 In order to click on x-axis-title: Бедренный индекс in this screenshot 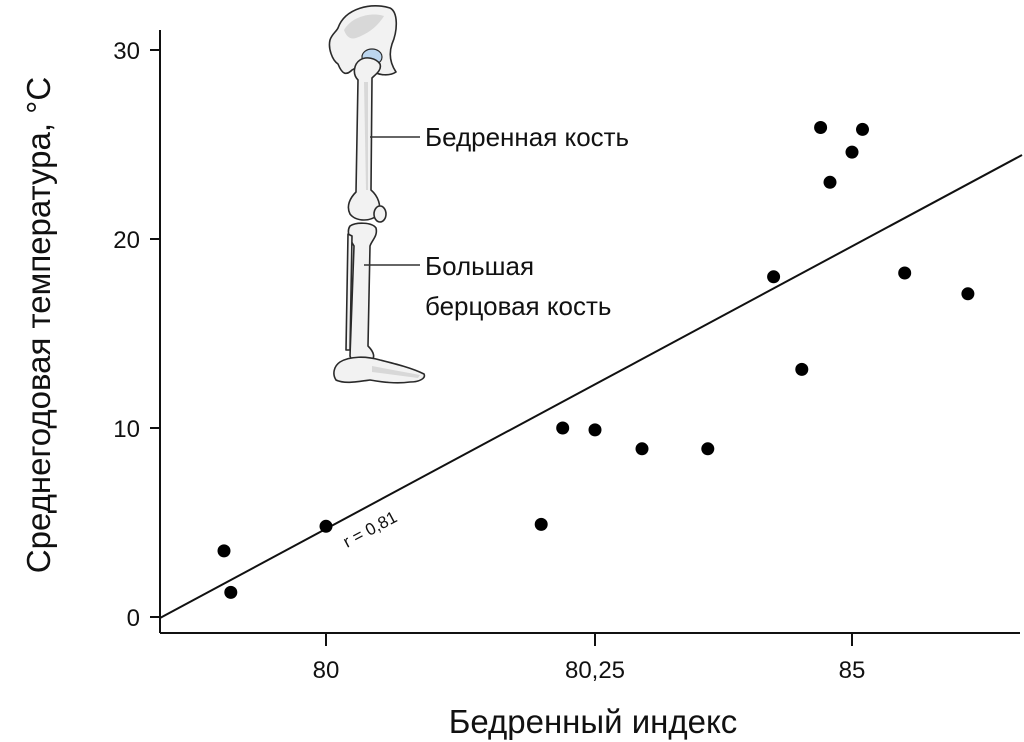, I will do `click(593, 721)`.